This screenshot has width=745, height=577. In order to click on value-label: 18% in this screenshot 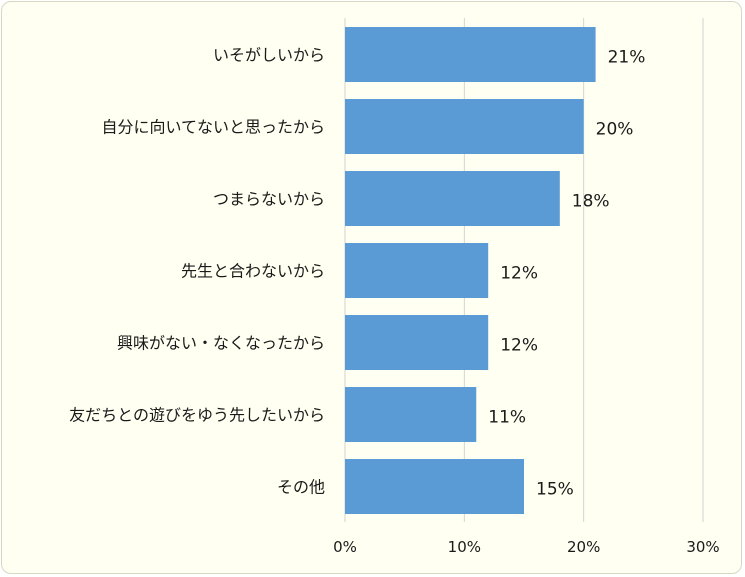, I will do `click(591, 202)`.